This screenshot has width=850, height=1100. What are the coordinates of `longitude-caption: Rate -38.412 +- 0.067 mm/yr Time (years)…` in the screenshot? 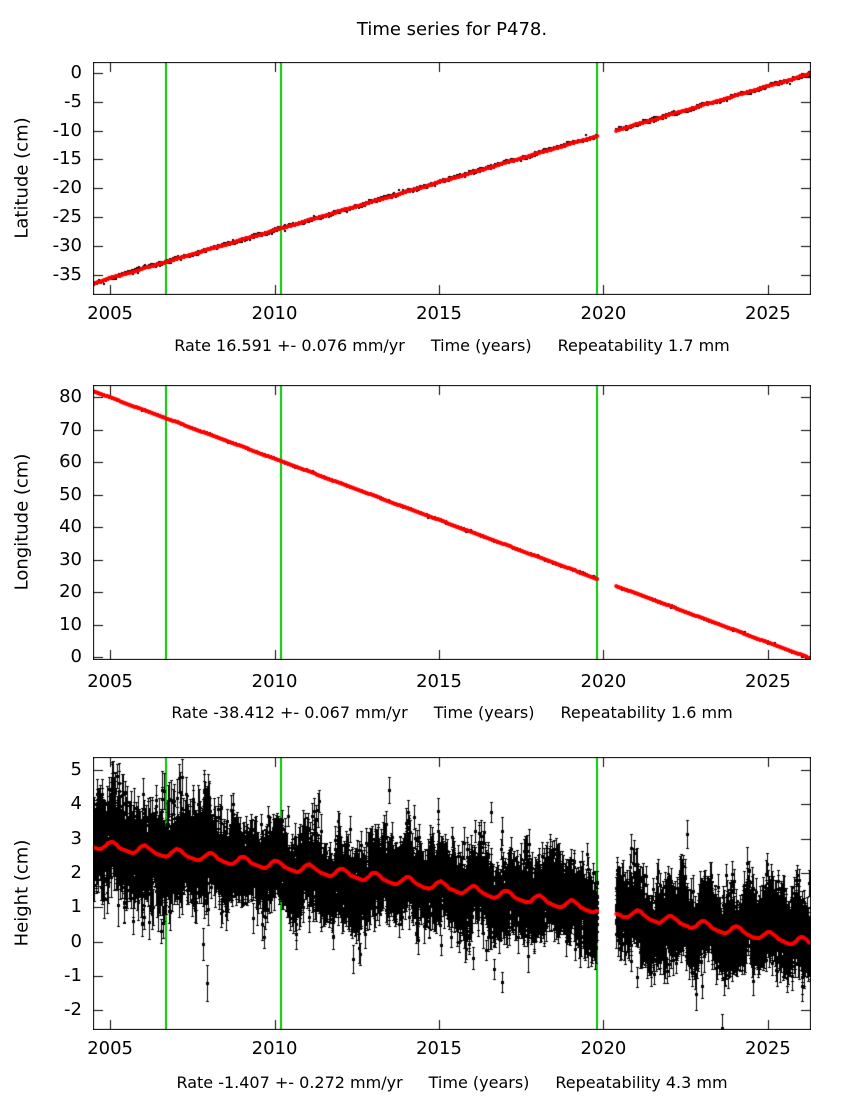 It's located at (452, 712).